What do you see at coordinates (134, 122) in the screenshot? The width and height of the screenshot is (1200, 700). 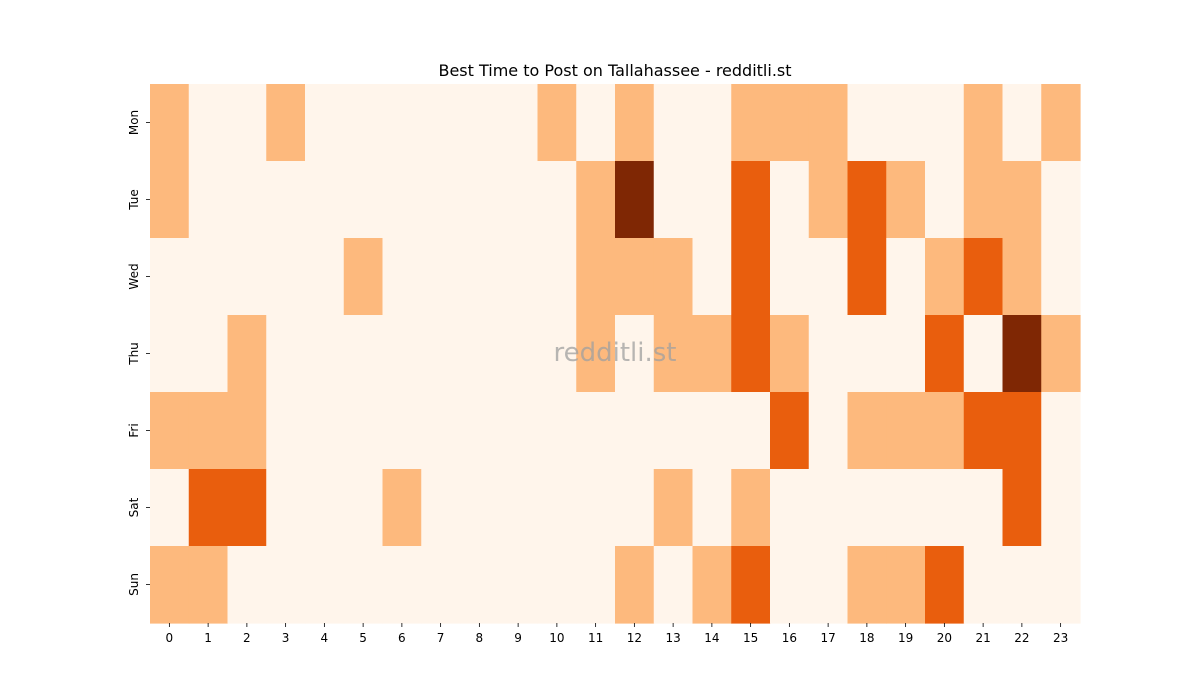 I see `y-tick-label: Mon` at bounding box center [134, 122].